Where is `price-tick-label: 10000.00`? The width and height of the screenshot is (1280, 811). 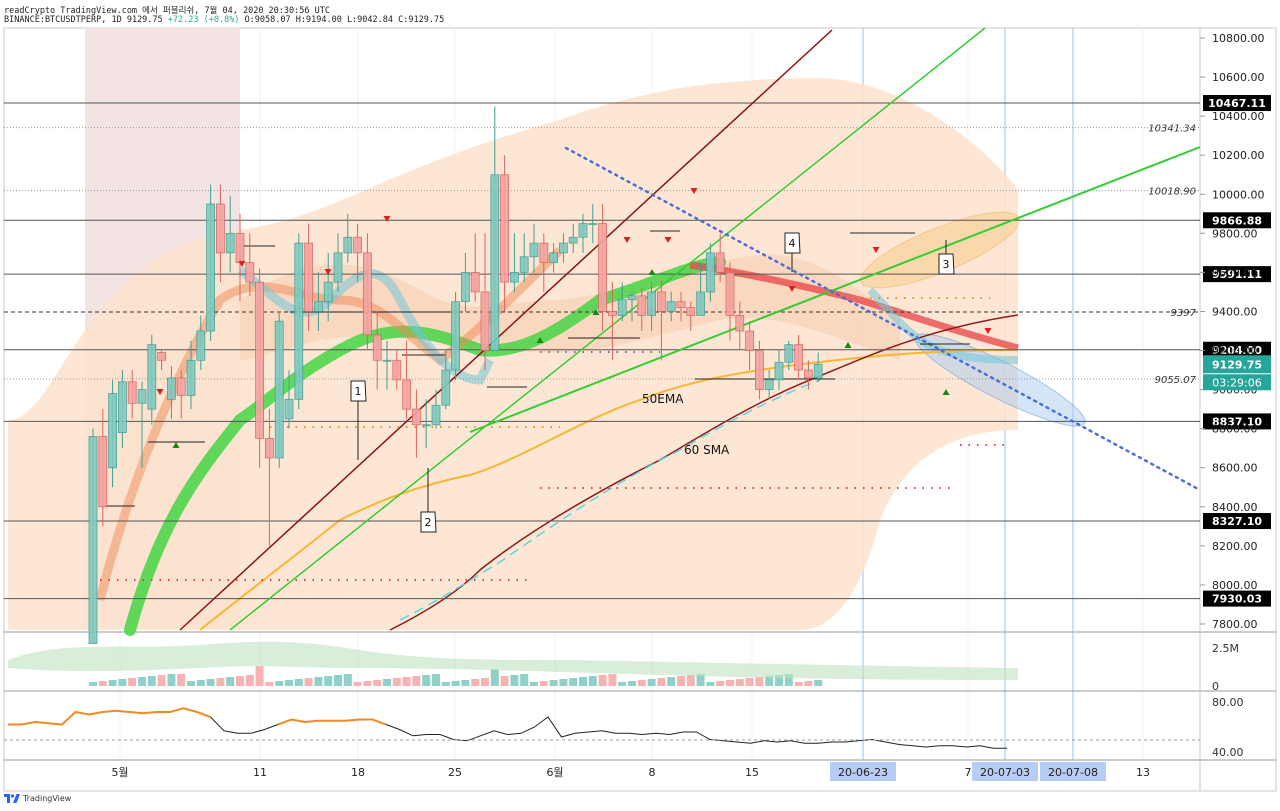
price-tick-label: 10000.00 is located at coordinates (1238, 194).